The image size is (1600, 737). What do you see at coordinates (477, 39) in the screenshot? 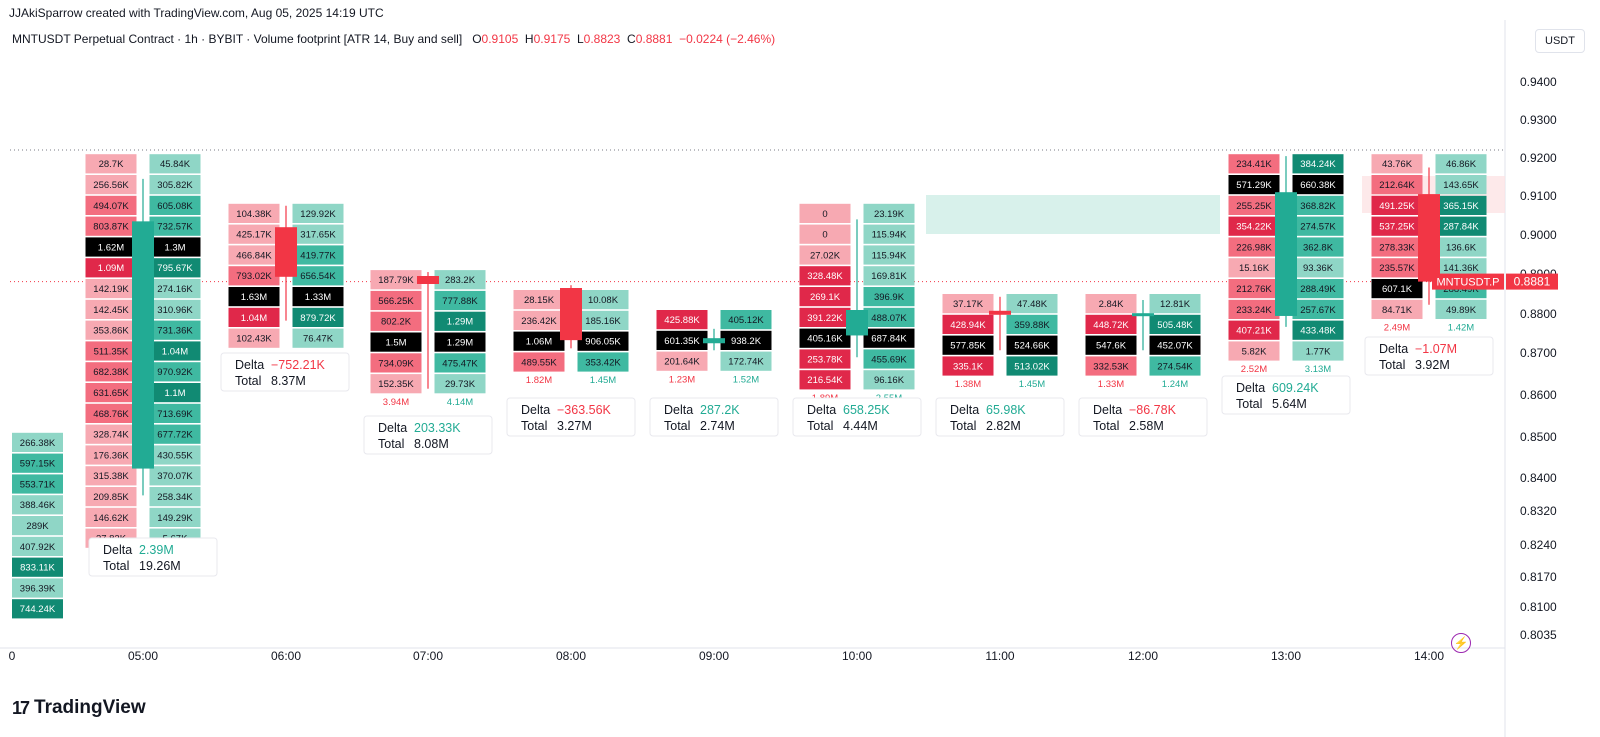
I see `open-label: O` at bounding box center [477, 39].